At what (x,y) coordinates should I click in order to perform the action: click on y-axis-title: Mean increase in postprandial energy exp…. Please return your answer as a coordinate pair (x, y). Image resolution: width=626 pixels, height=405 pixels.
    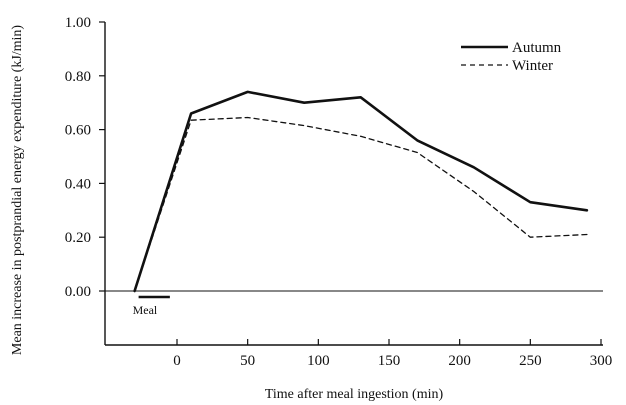
    Looking at the image, I should click on (17, 190).